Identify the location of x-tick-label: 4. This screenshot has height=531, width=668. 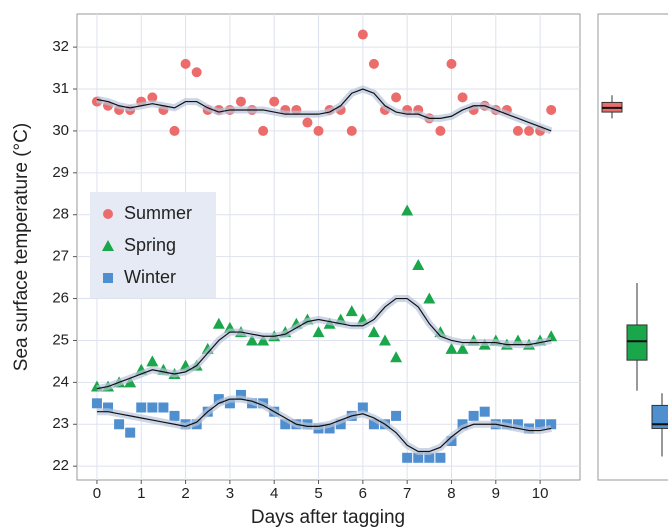
(274, 493).